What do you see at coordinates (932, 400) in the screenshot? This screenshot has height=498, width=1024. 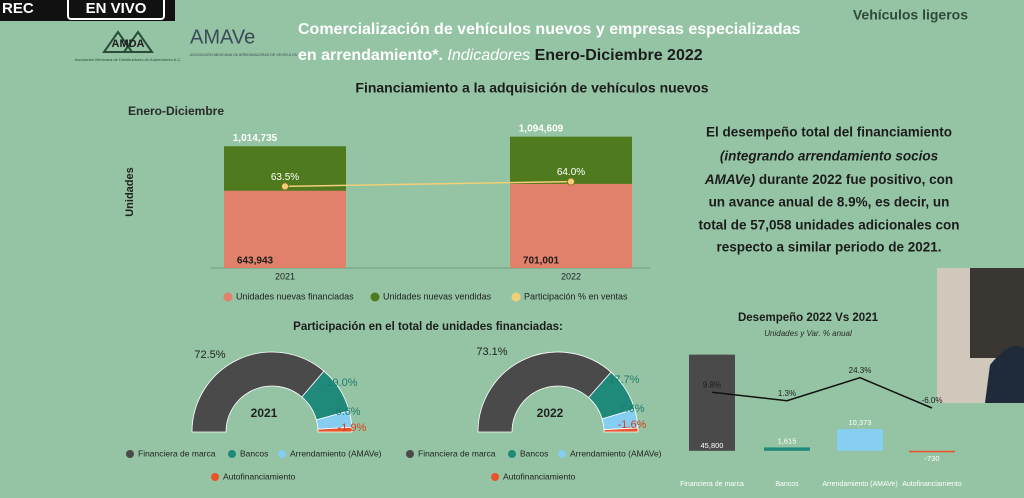 I see `line-label: -6.0%` at bounding box center [932, 400].